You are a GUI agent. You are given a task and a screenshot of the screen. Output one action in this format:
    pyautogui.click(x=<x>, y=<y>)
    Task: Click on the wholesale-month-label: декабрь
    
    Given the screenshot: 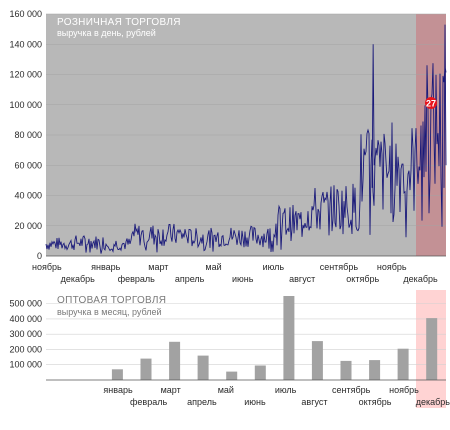 What is the action you would take?
    pyautogui.click(x=433, y=402)
    